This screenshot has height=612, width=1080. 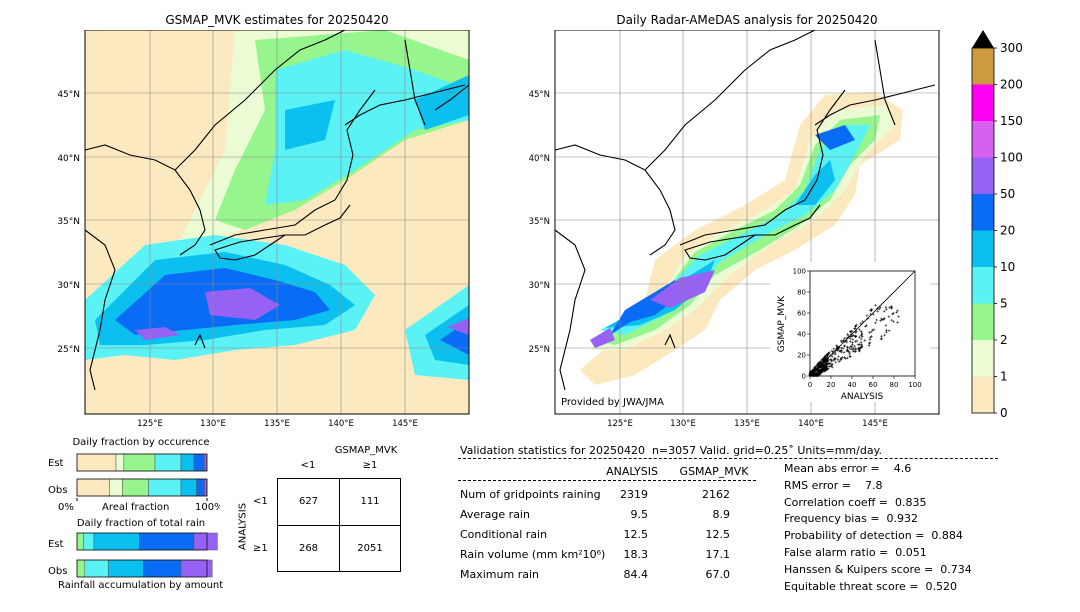 What do you see at coordinates (56, 463) in the screenshot?
I see `occurrence-row-label: Est` at bounding box center [56, 463].